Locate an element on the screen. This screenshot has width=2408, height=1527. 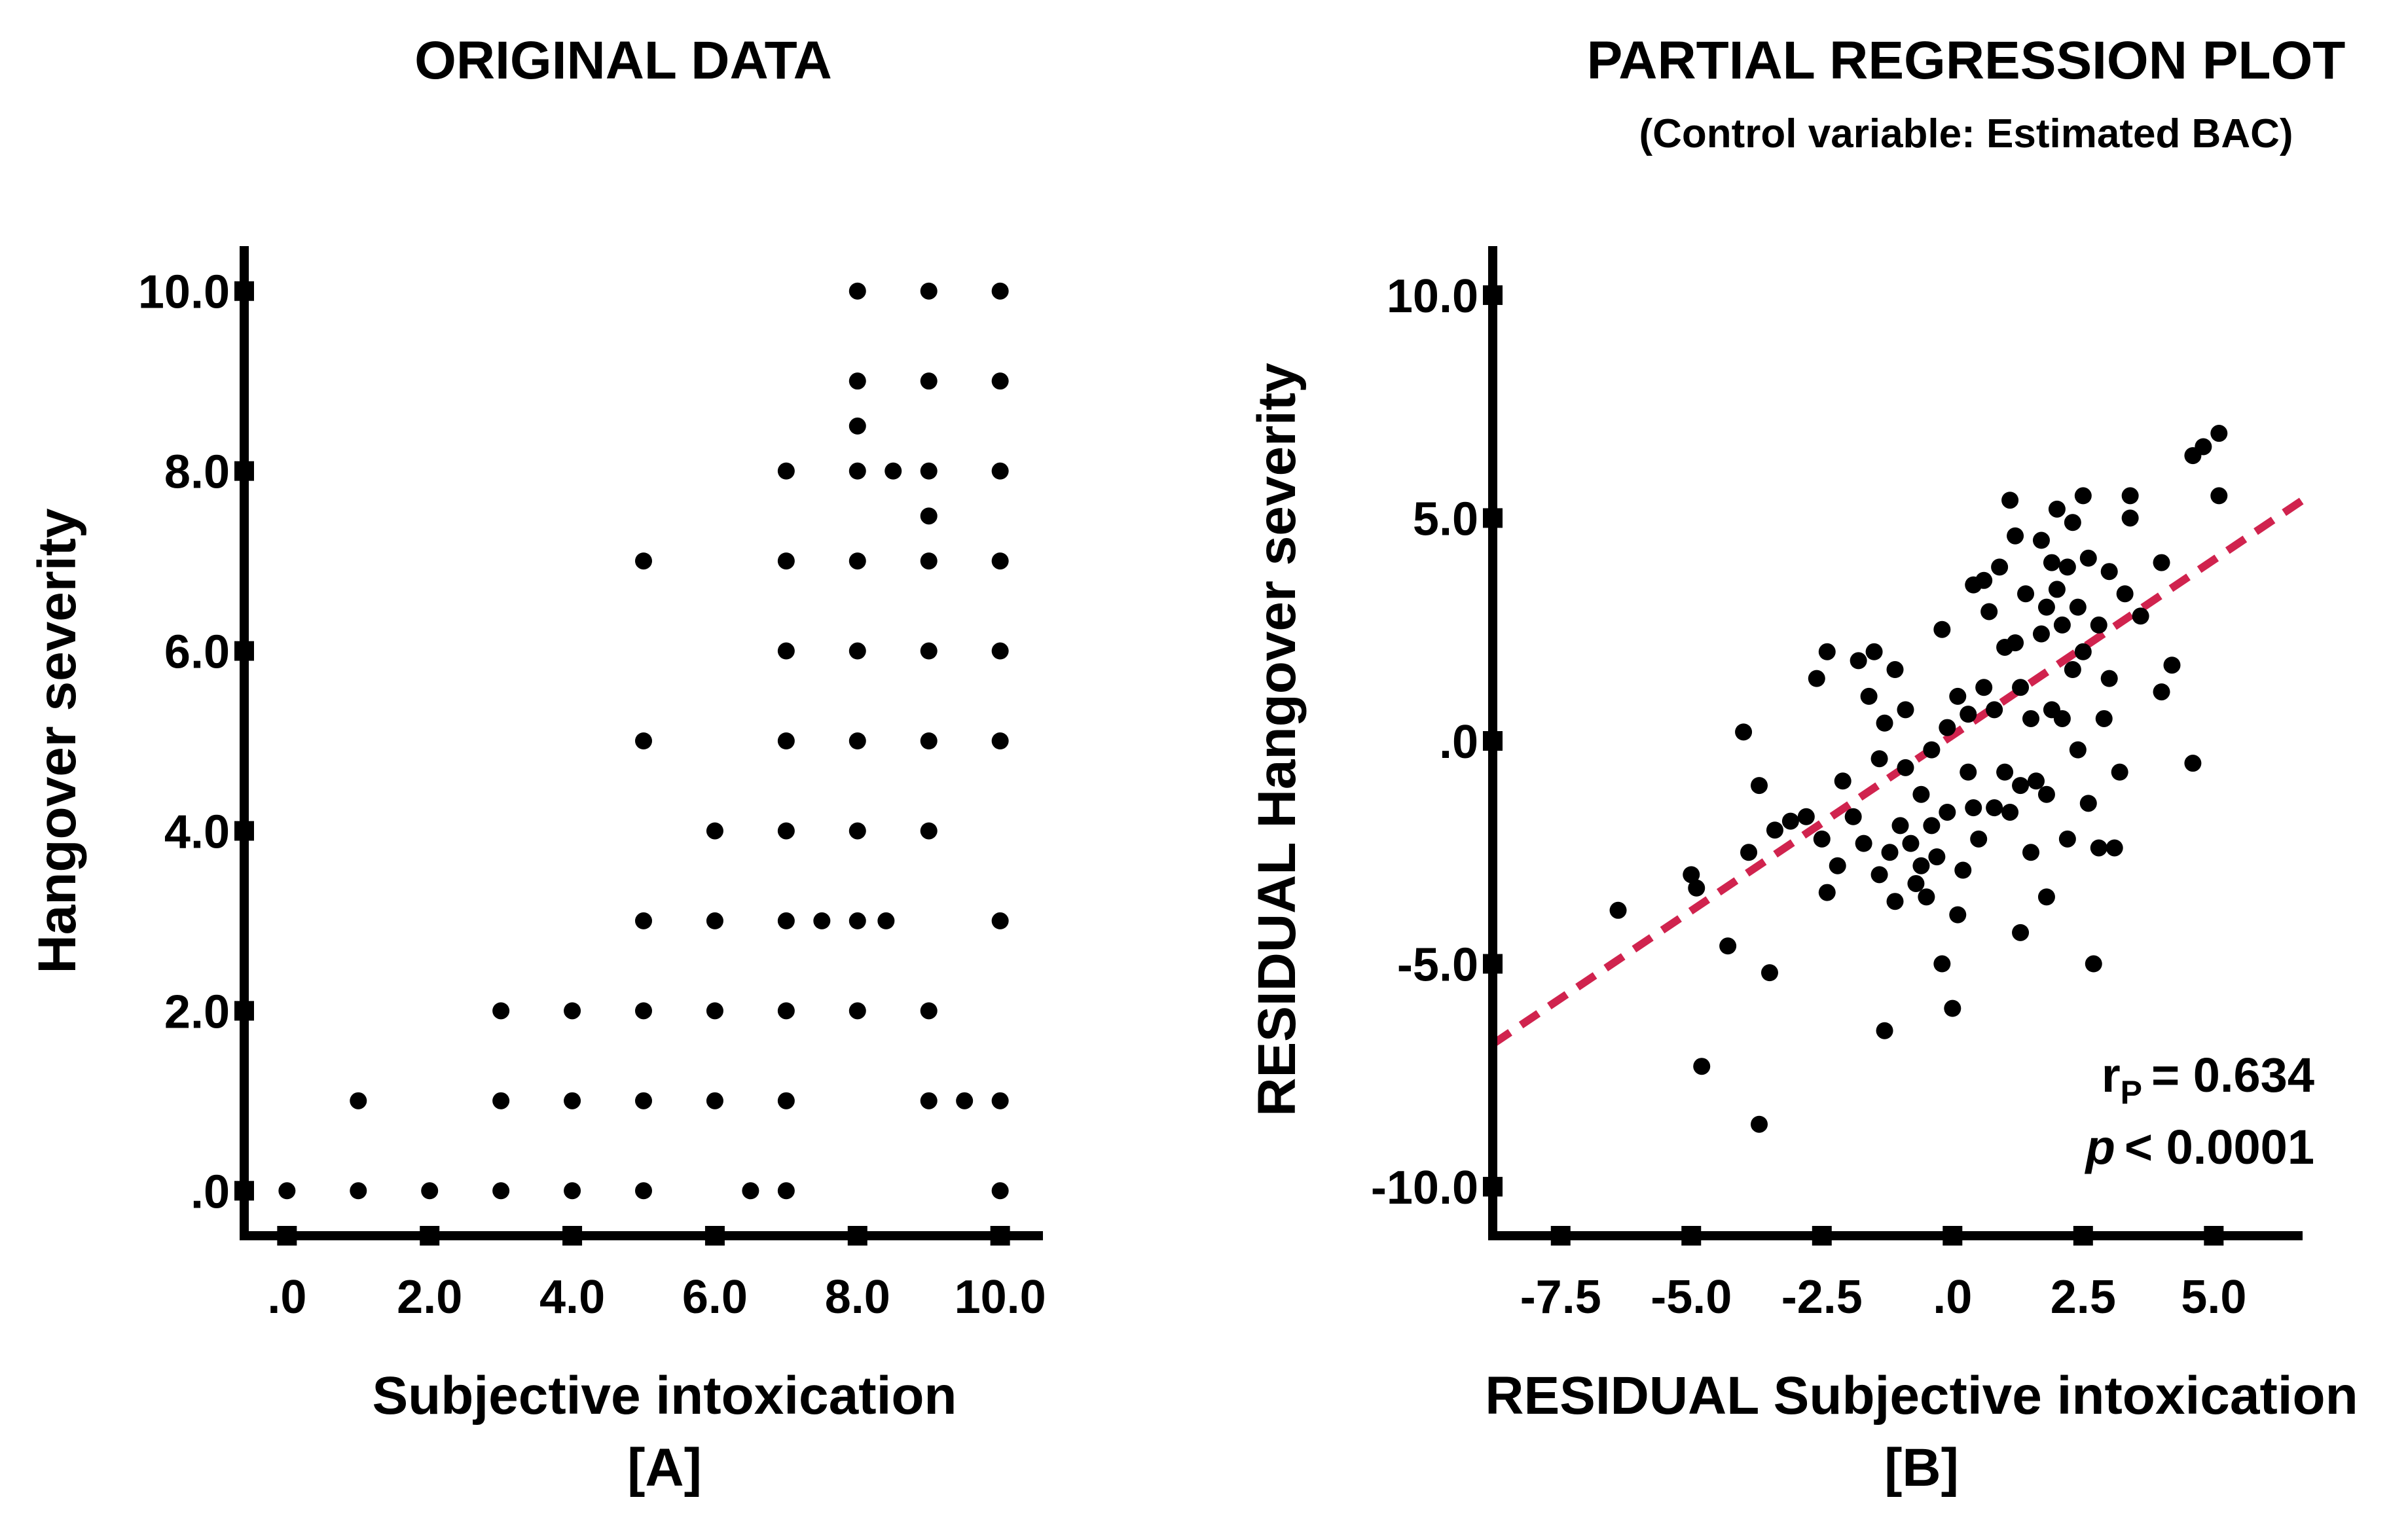
panel-a-y-tick-label: 2.0 is located at coordinates (197, 1012).